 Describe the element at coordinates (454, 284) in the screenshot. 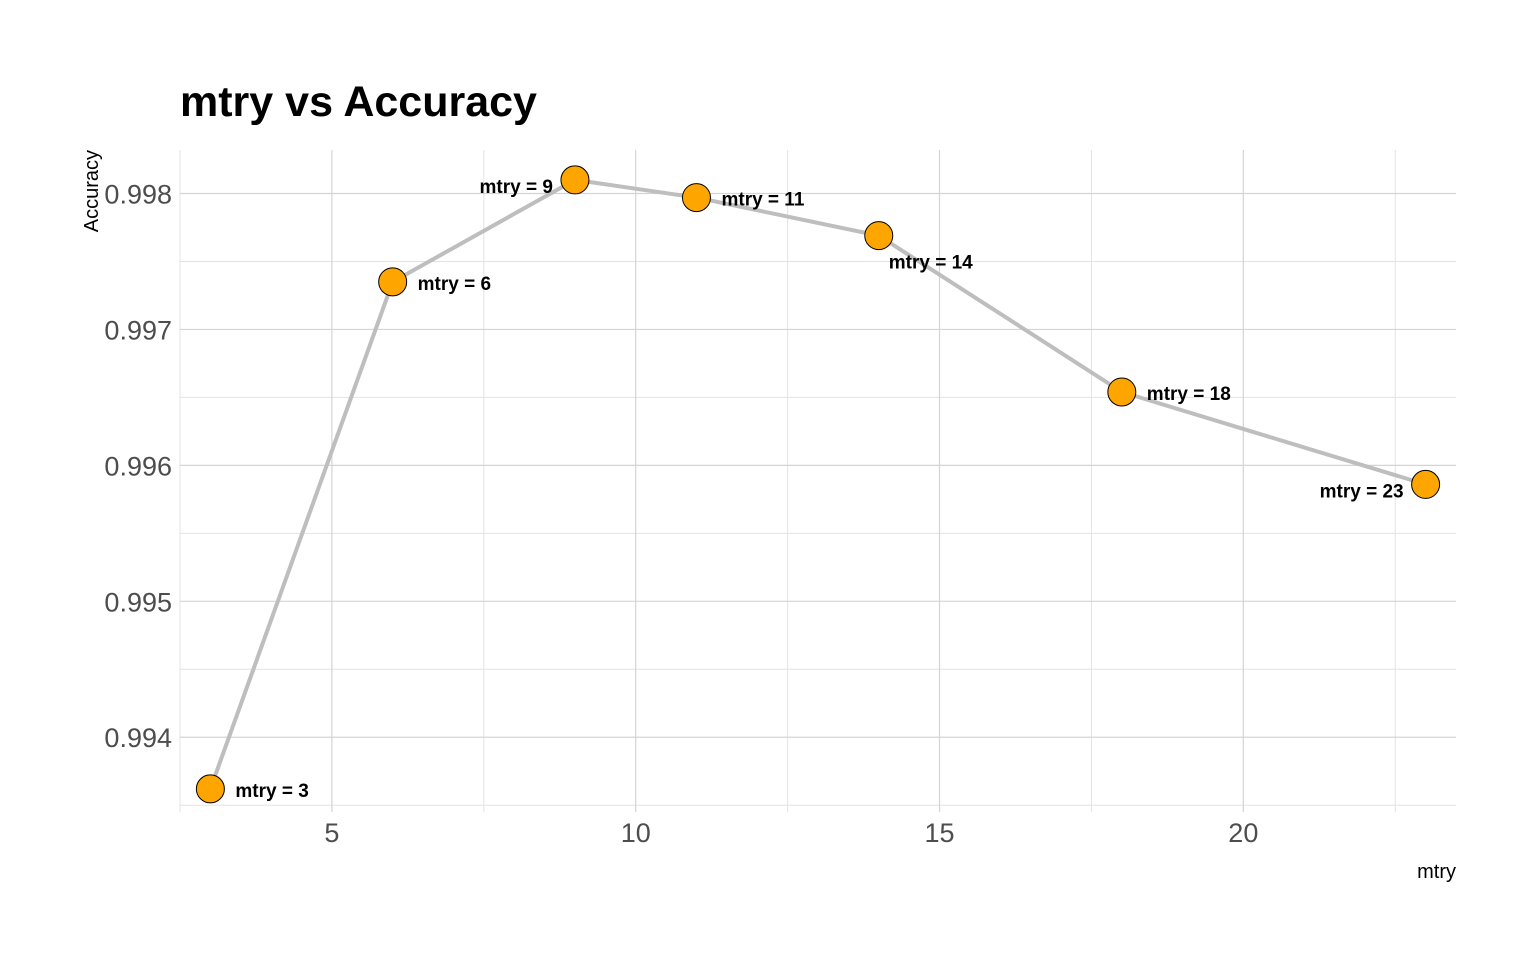

I see `data-label: mtry = 6` at that location.